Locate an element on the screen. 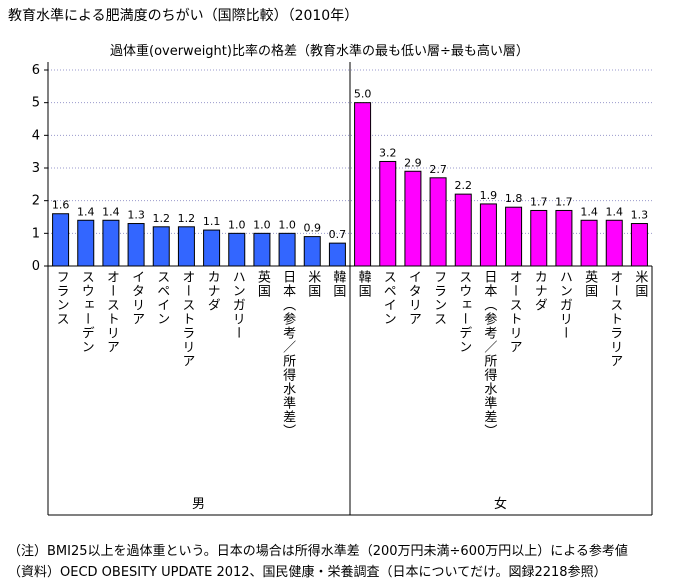 The height and width of the screenshot is (587, 675). page-title: 教育水準による肥満度のちがい（国際比較）（2010年） is located at coordinates (183, 16).